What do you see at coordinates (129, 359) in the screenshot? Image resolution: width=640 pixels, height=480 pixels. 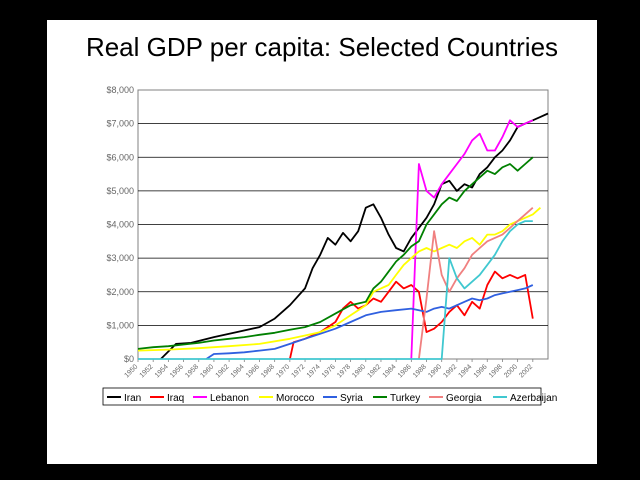 I see `y-tick-label: $0` at bounding box center [129, 359].